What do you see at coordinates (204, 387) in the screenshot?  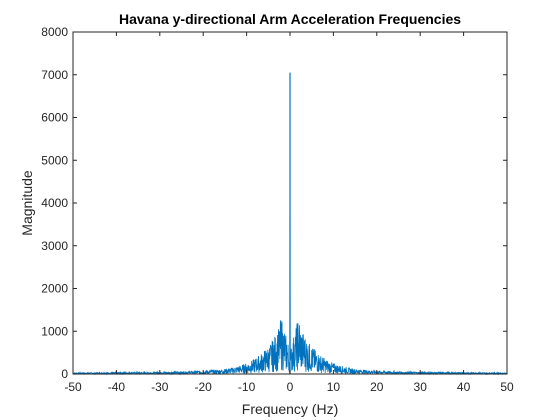 I see `x-tick-label: -20` at bounding box center [204, 387].